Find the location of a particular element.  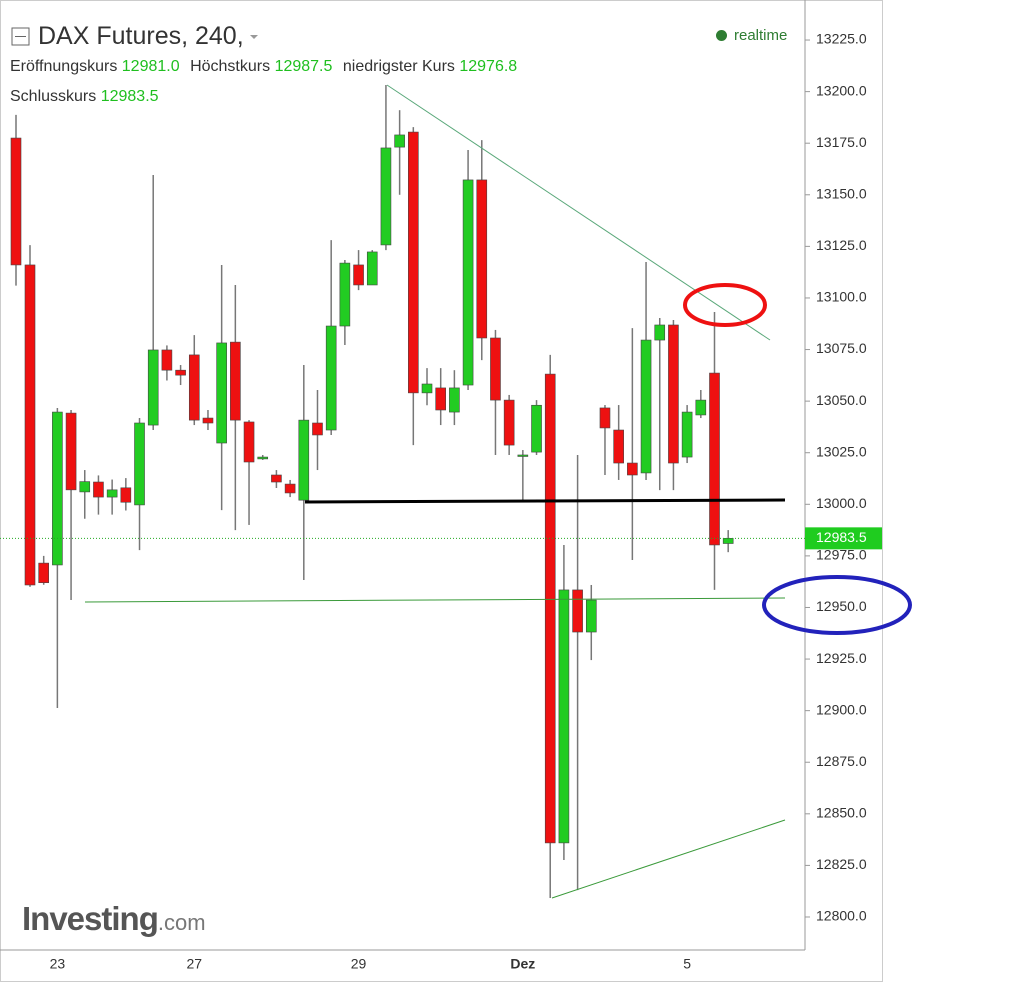

y-tick-label: 13150.0 is located at coordinates (841, 193).